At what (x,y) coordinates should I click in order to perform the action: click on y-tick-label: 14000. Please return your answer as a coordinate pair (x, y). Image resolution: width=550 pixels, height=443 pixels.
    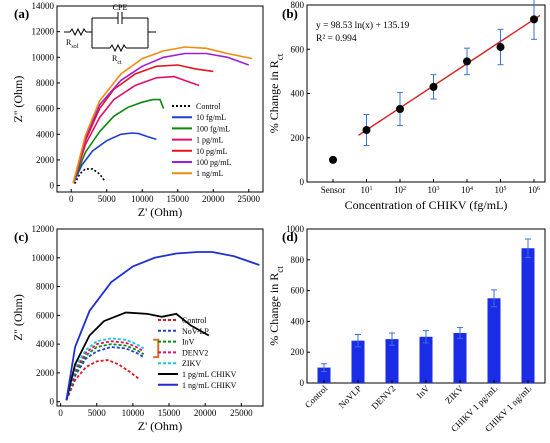
    Looking at the image, I should click on (43, 6).